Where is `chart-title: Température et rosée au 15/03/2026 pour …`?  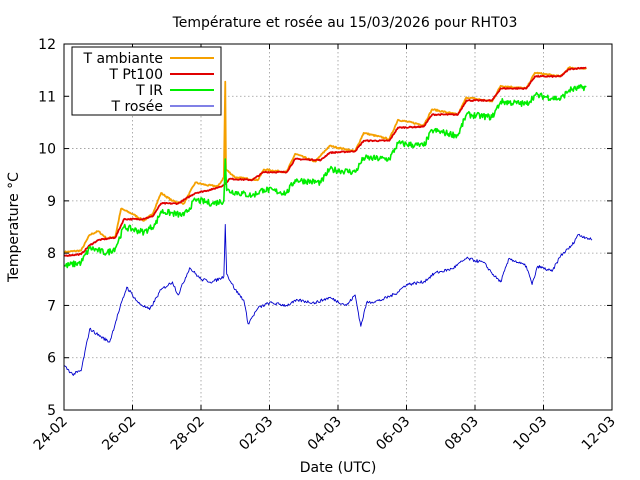
chart-title: Température et rosée au 15/03/2026 pour … is located at coordinates (345, 23).